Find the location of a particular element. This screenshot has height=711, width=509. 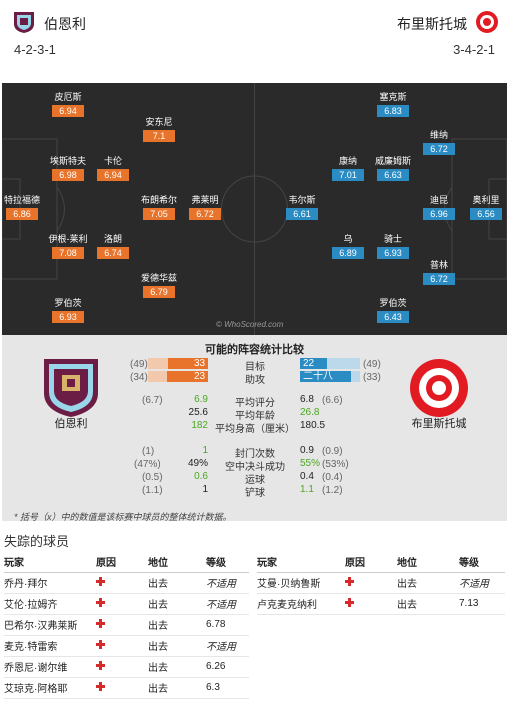

burnley-badge-icon is located at coordinates (24, 22).